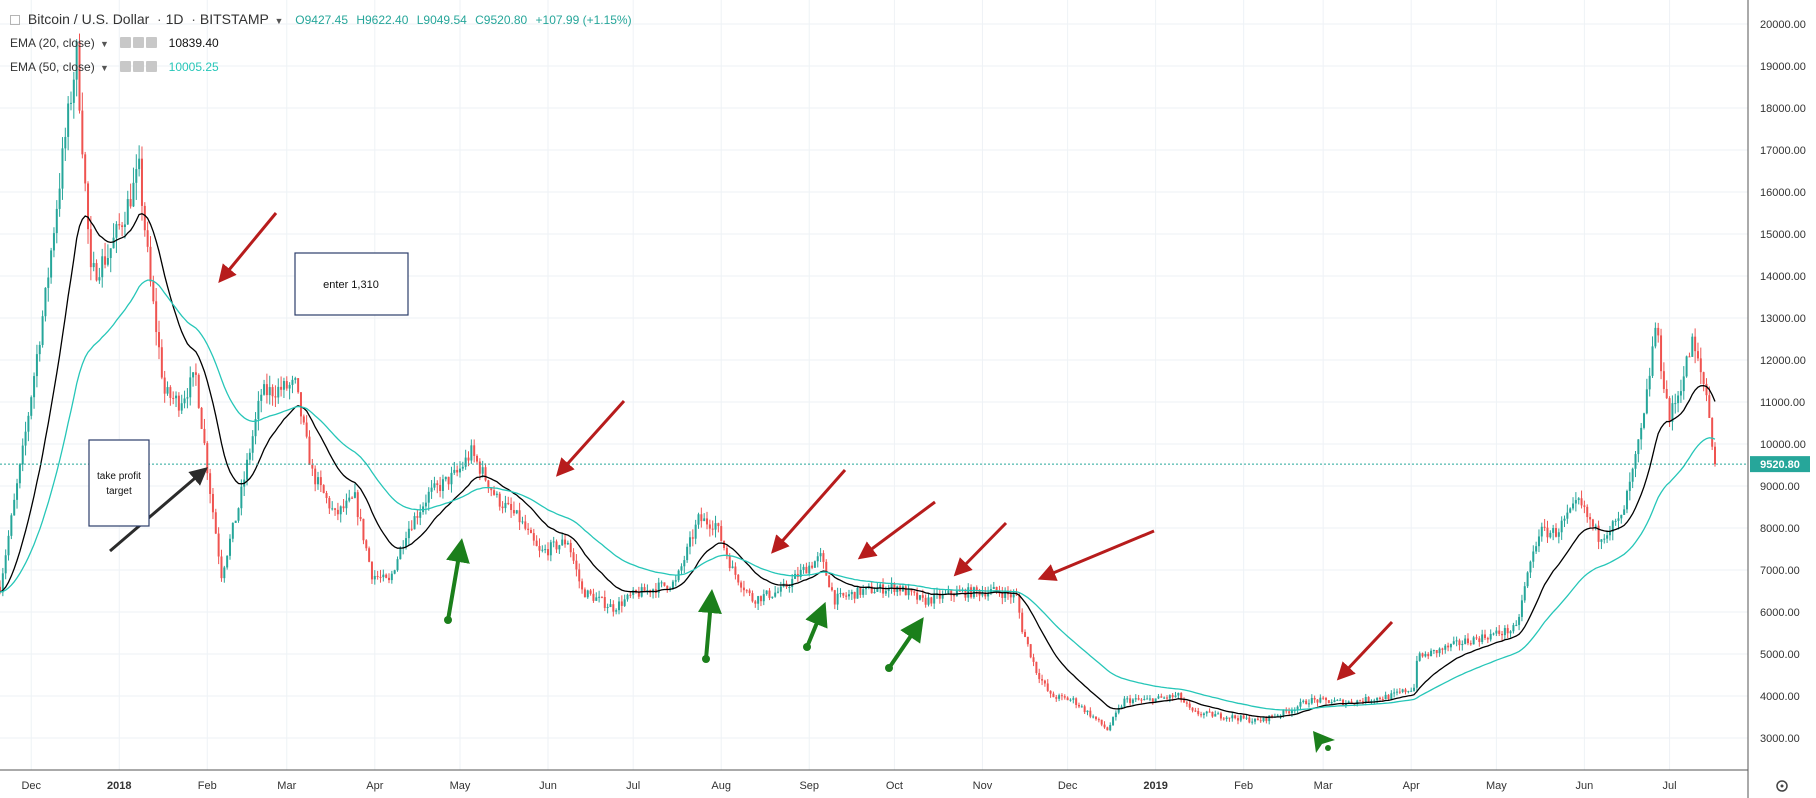  I want to click on x-tick-label: Mar, so click(286, 786).